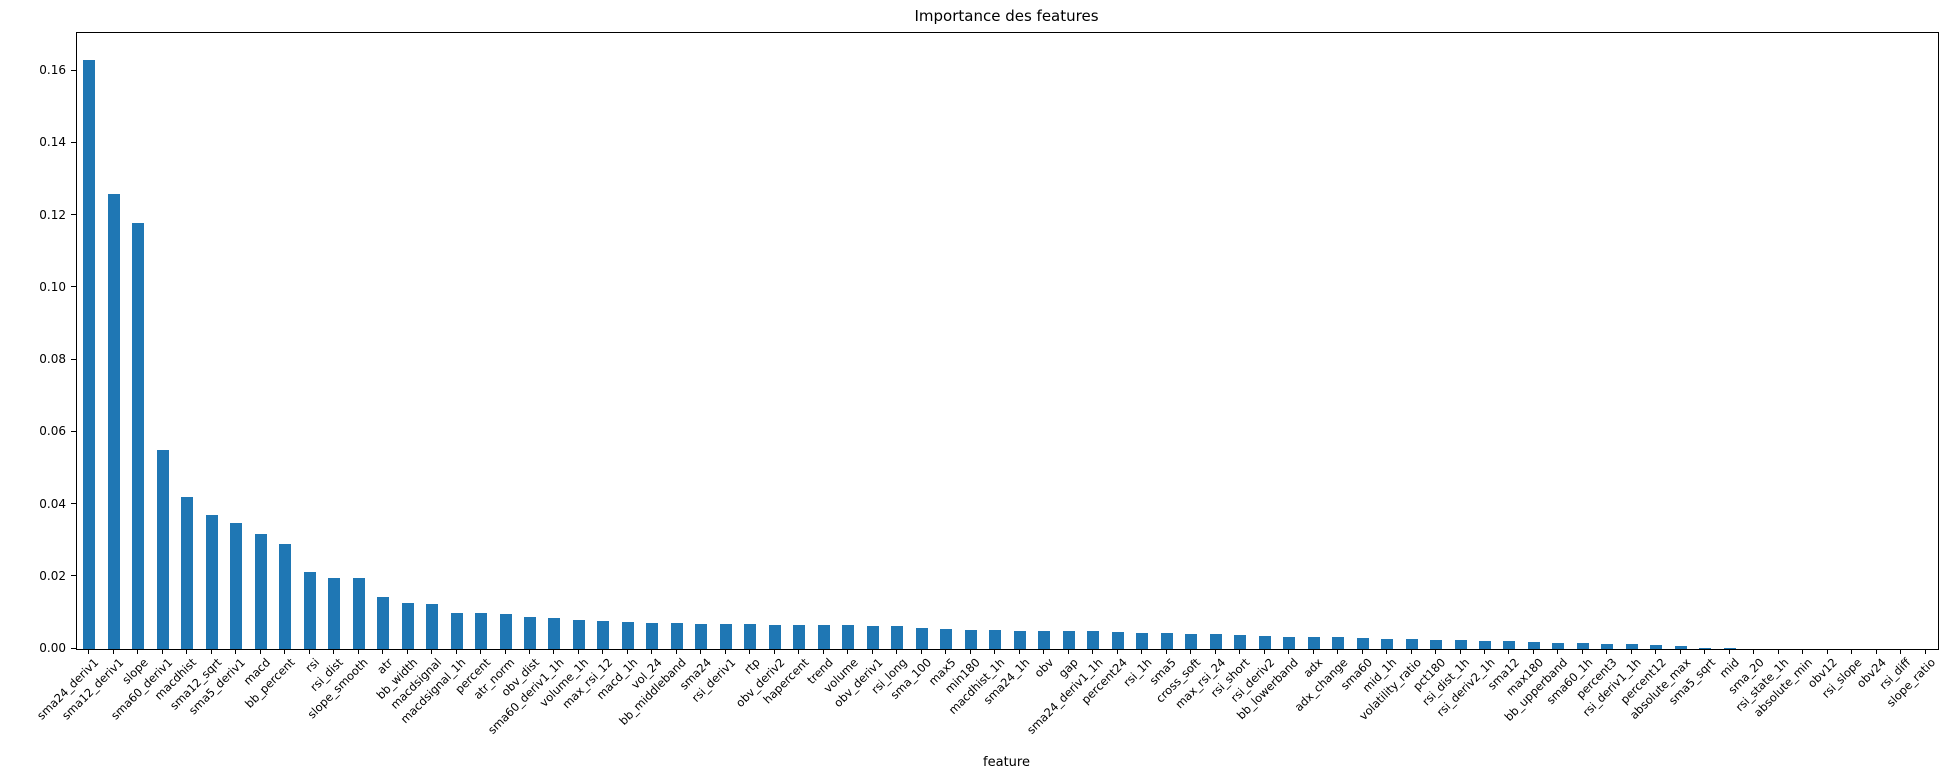 The image size is (1946, 784). I want to click on y-tick-label: 0.04, so click(52, 503).